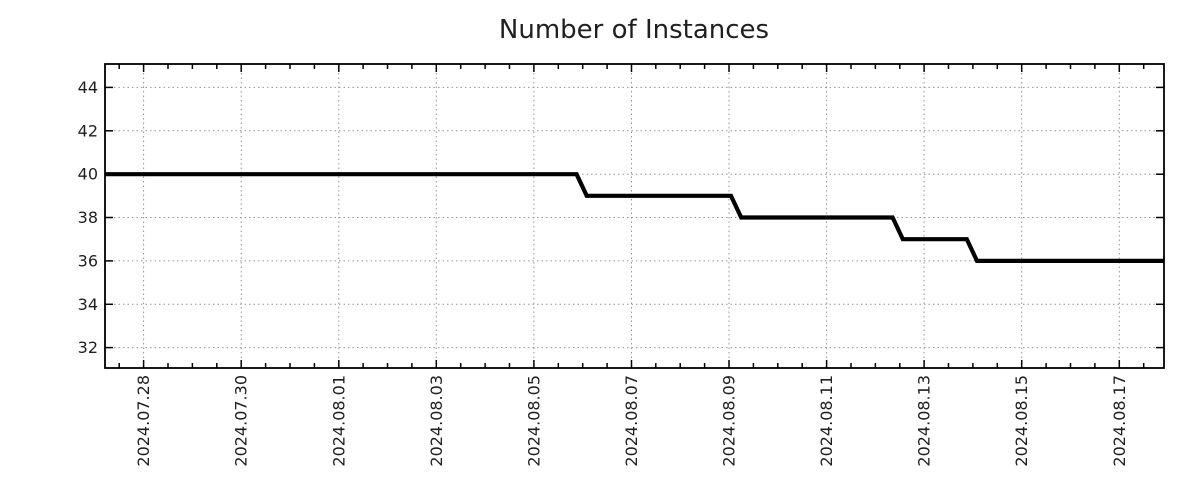  What do you see at coordinates (631, 421) in the screenshot?
I see `x-tick-label: 2024.08.07` at bounding box center [631, 421].